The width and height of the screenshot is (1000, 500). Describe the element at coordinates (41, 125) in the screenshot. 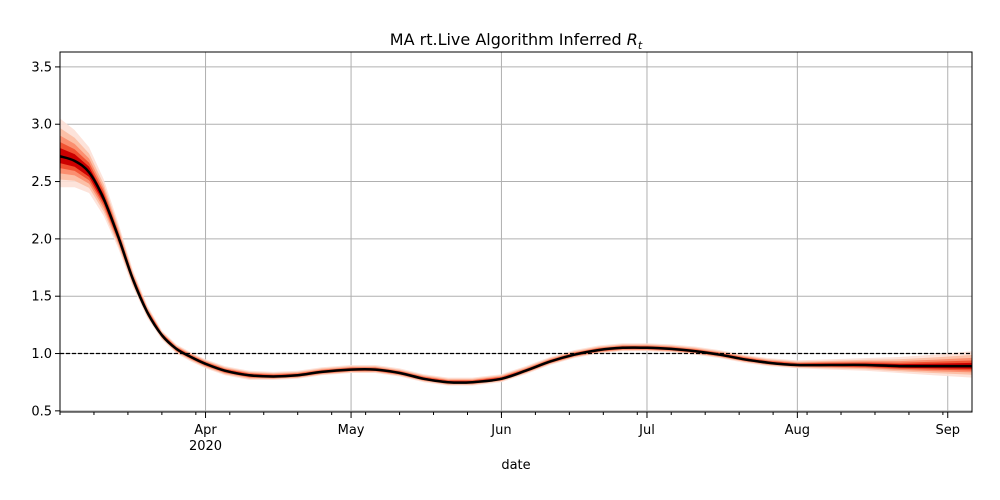

I see `y-tick-label: 3.0` at that location.